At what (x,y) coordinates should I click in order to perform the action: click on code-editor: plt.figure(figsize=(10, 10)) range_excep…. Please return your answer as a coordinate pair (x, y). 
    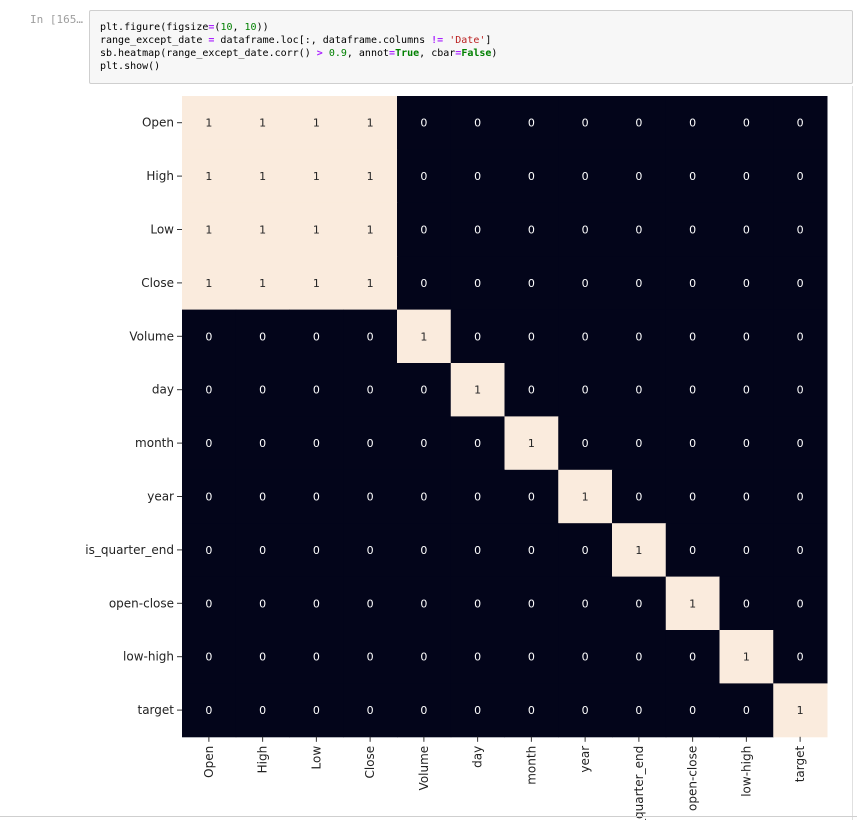
    Looking at the image, I should click on (298, 47).